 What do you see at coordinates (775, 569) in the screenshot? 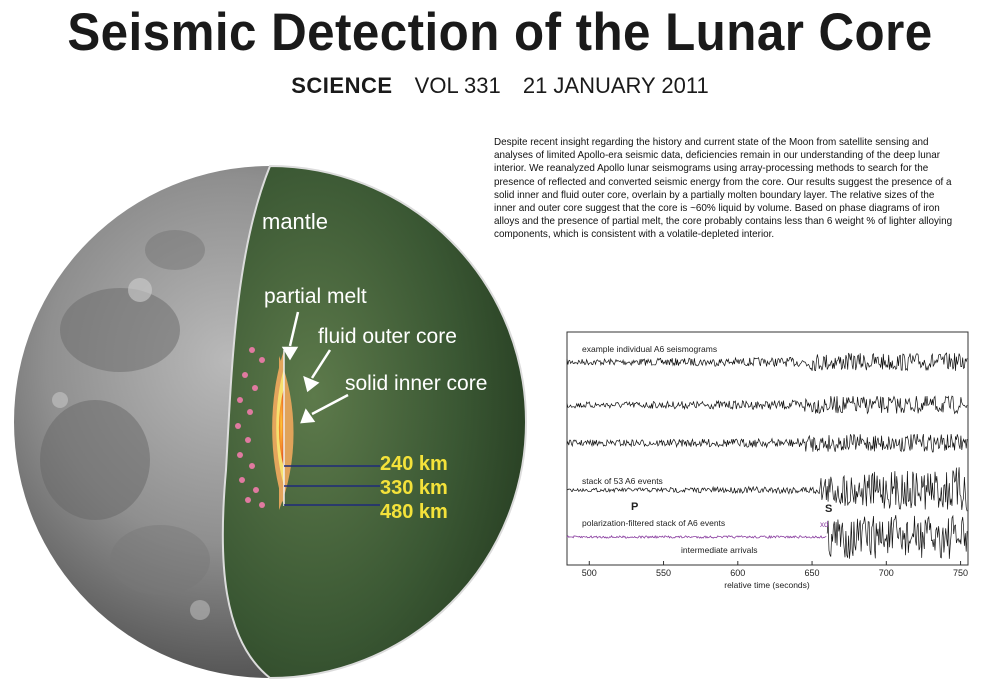
I see `x-axis: 500 550 600 650 700 750` at bounding box center [775, 569].